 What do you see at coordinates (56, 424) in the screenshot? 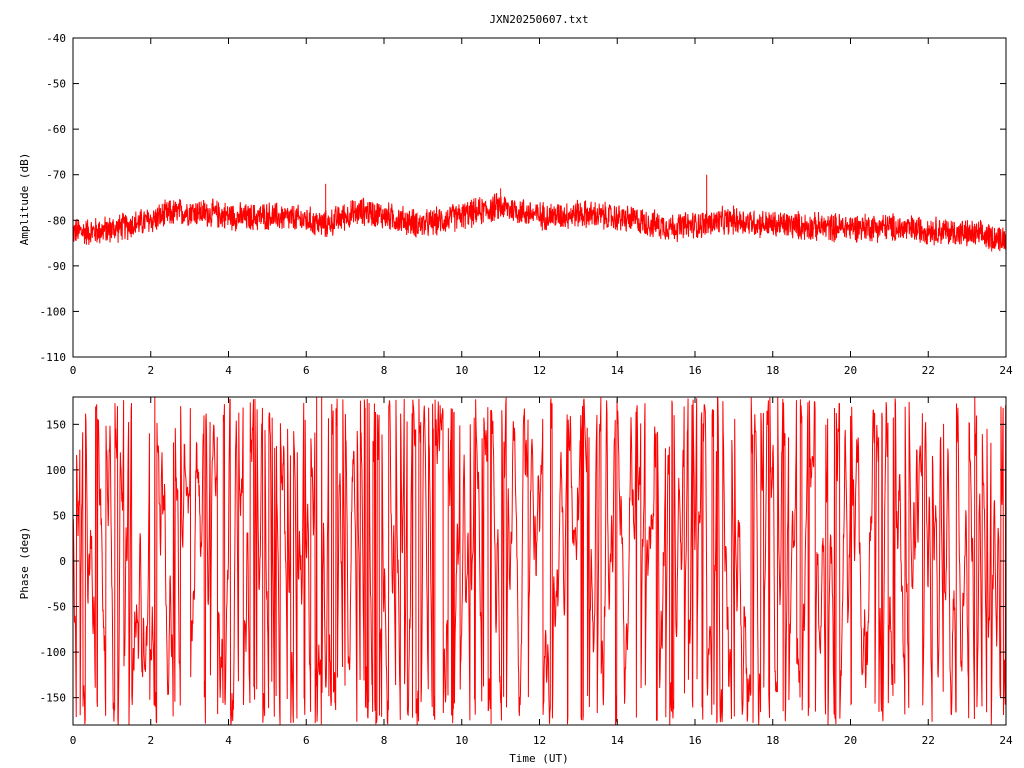
I see `y-tick-label: 150` at bounding box center [56, 424].